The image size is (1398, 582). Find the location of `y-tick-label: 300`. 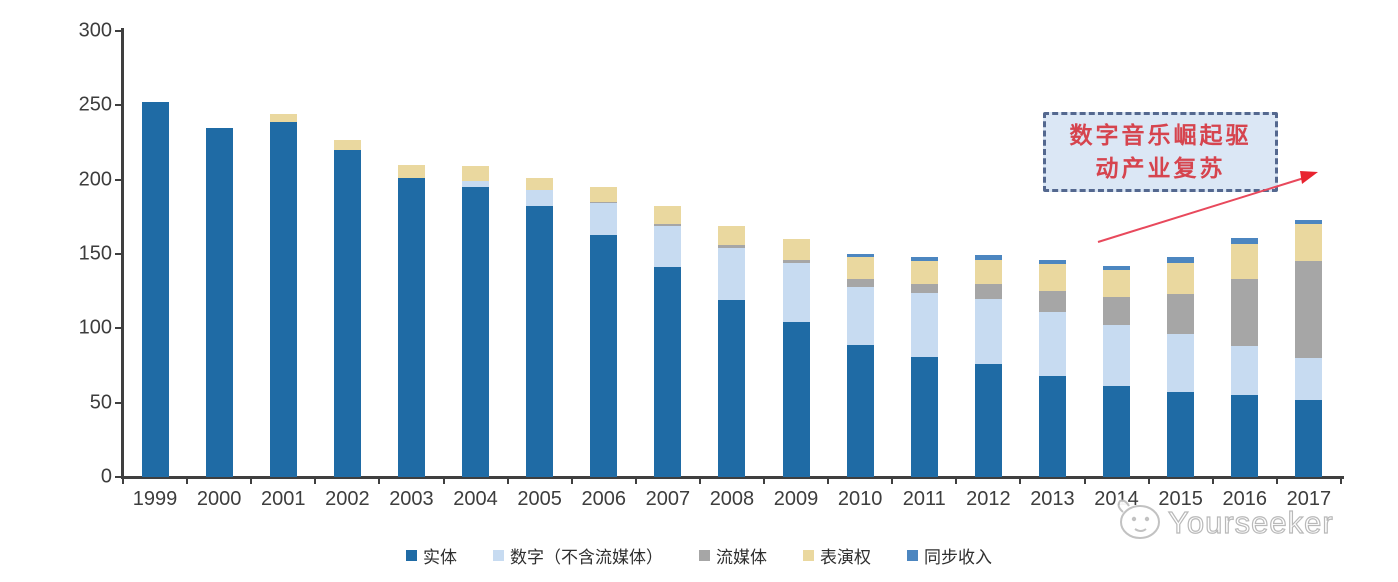

y-tick-label: 300 is located at coordinates (95, 30).